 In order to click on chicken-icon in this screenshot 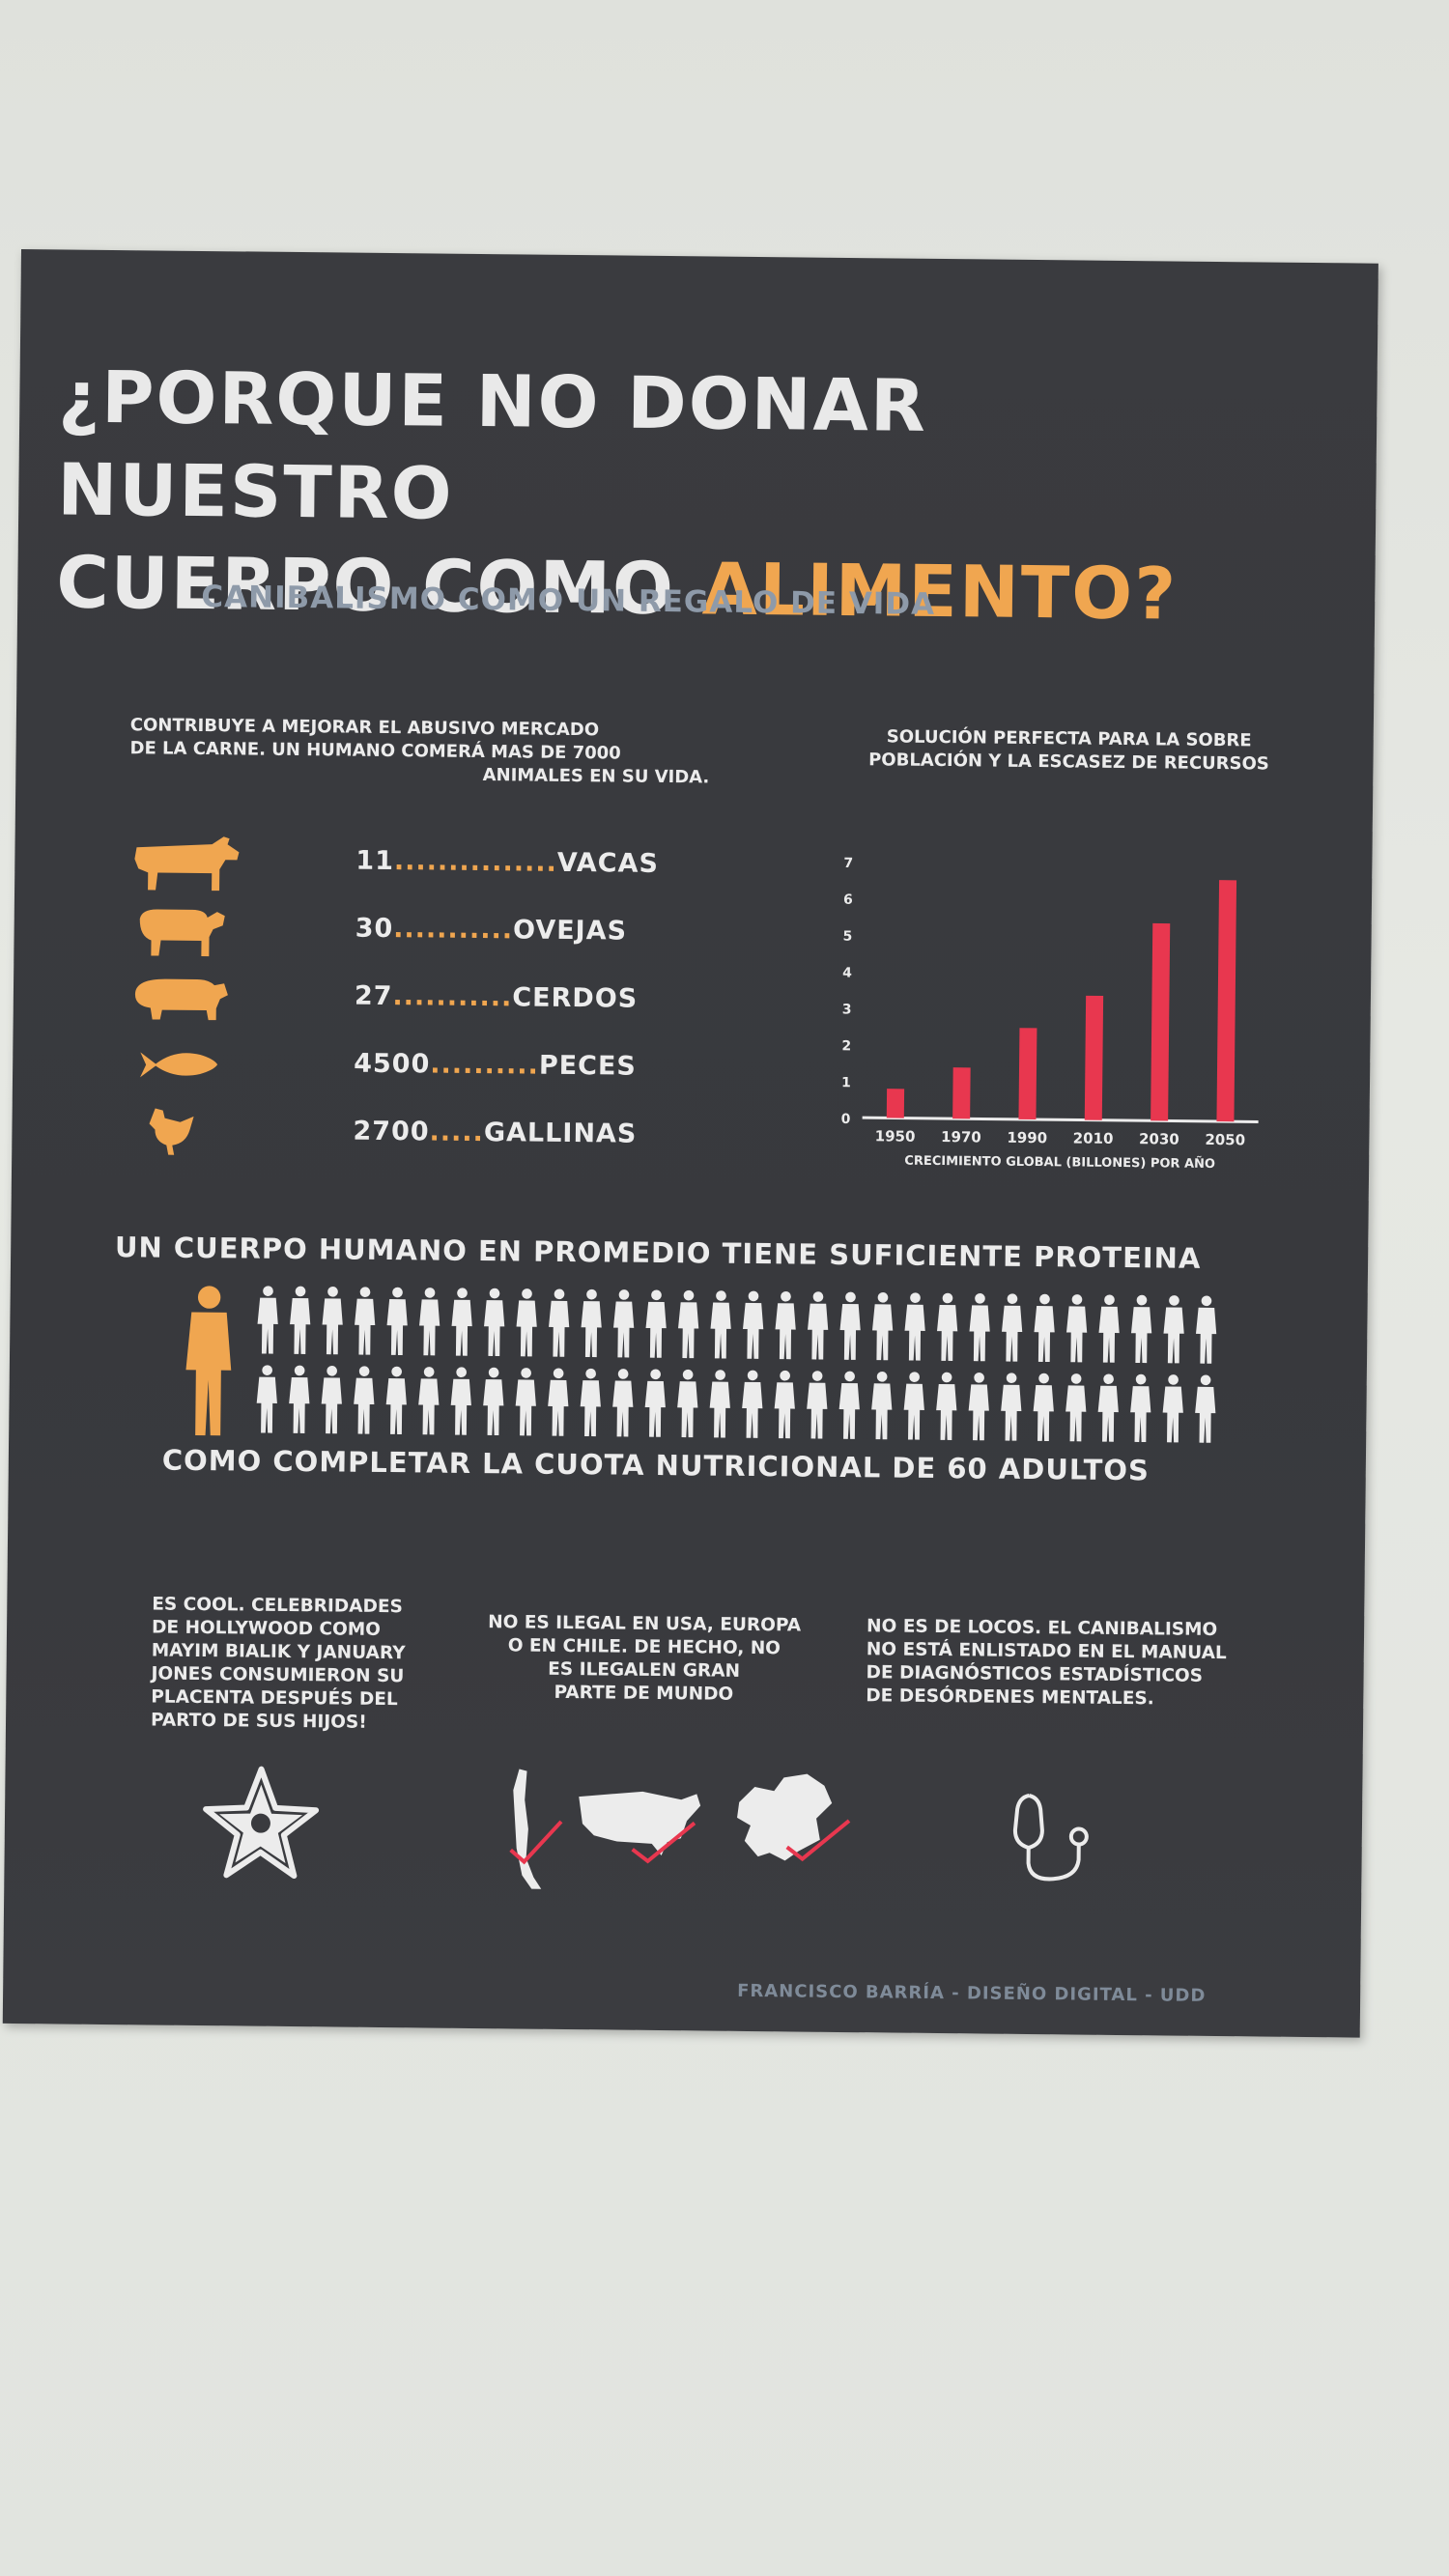, I will do `click(171, 1131)`.